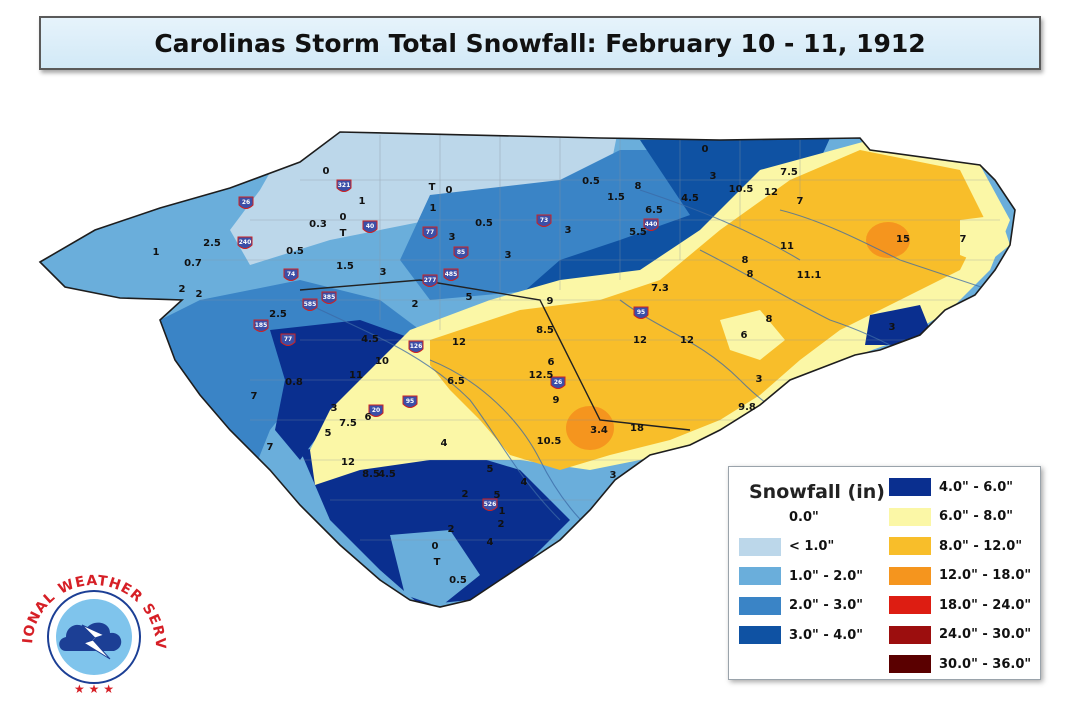  Describe the element at coordinates (804, 517) in the screenshot. I see `legend-label: 0.0"` at that location.